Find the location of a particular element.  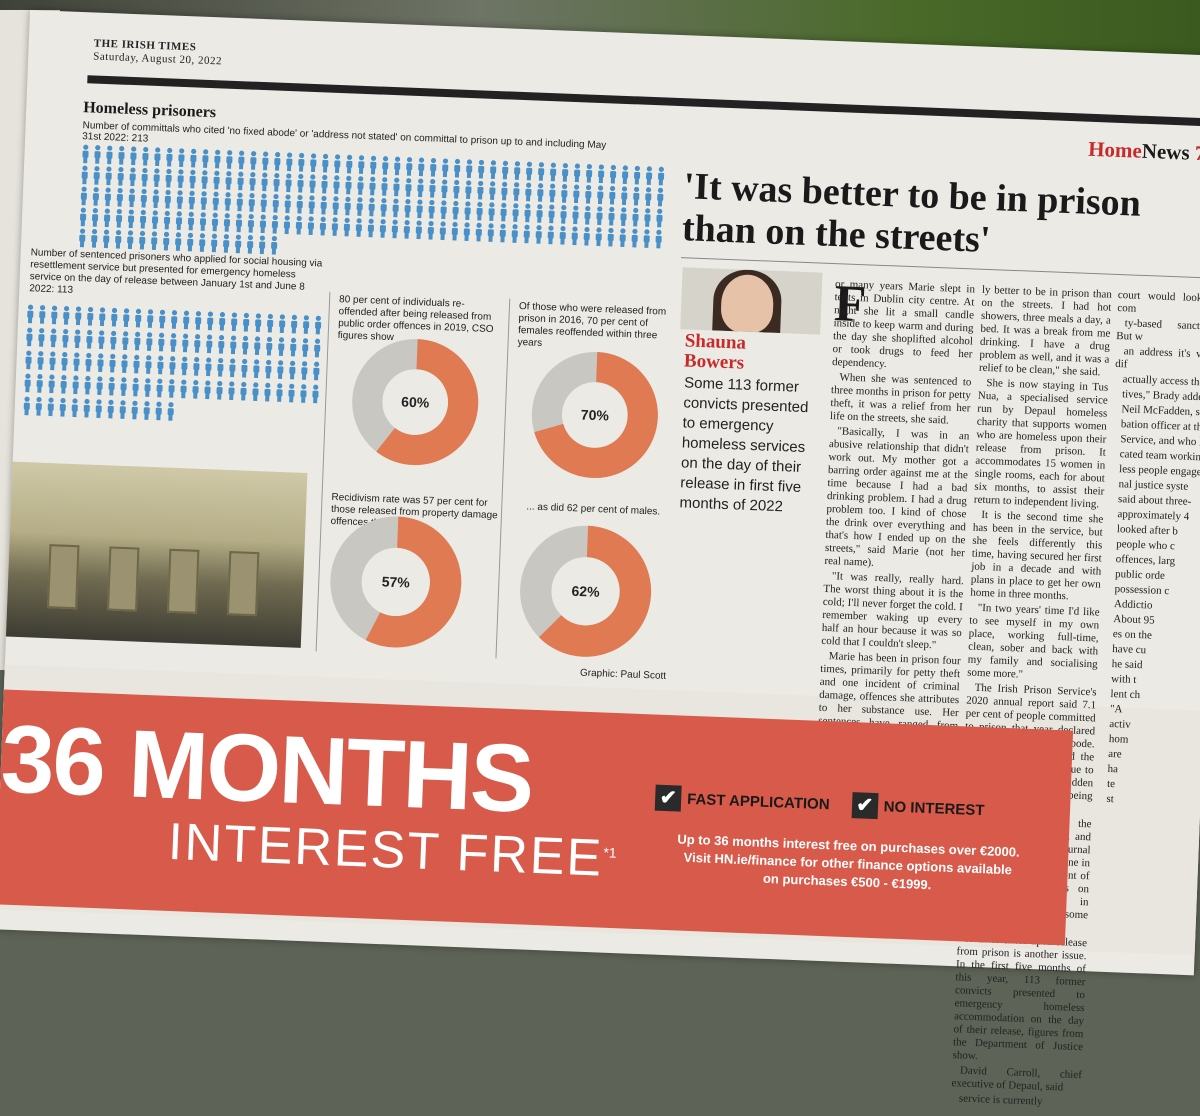

article-paragraph: offences, larg is located at coordinates (1145, 560).